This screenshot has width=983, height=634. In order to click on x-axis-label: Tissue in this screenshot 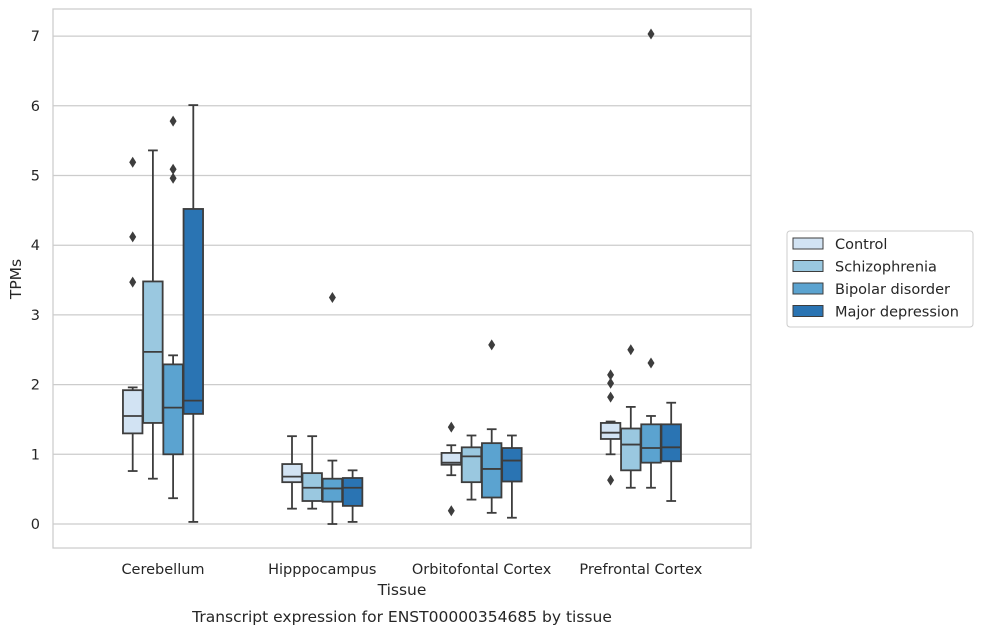, I will do `click(402, 590)`.